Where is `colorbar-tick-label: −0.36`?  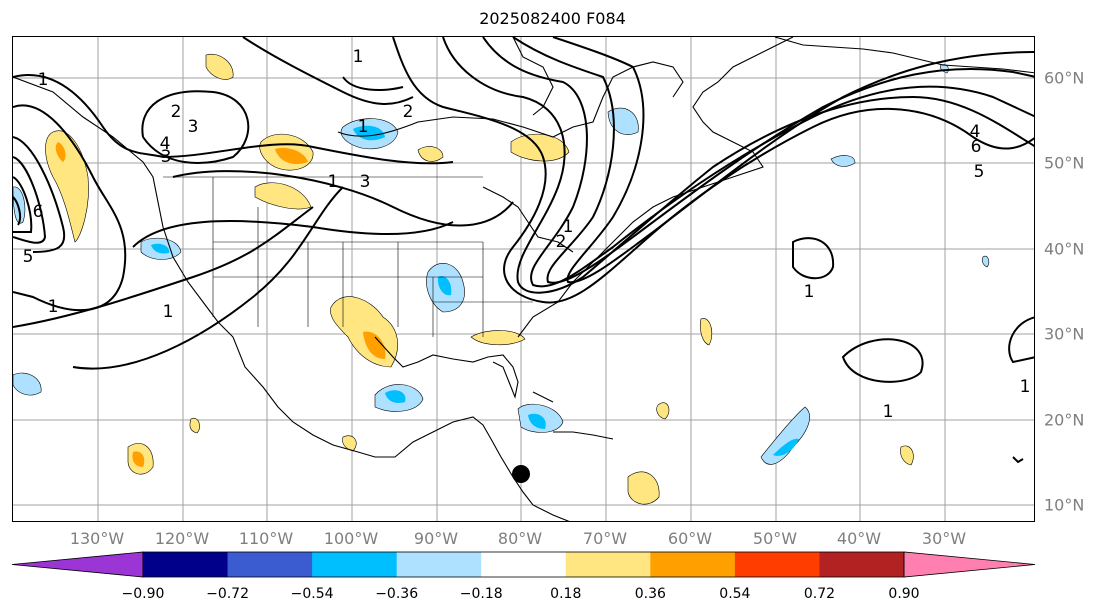 colorbar-tick-label: −0.36 is located at coordinates (397, 594).